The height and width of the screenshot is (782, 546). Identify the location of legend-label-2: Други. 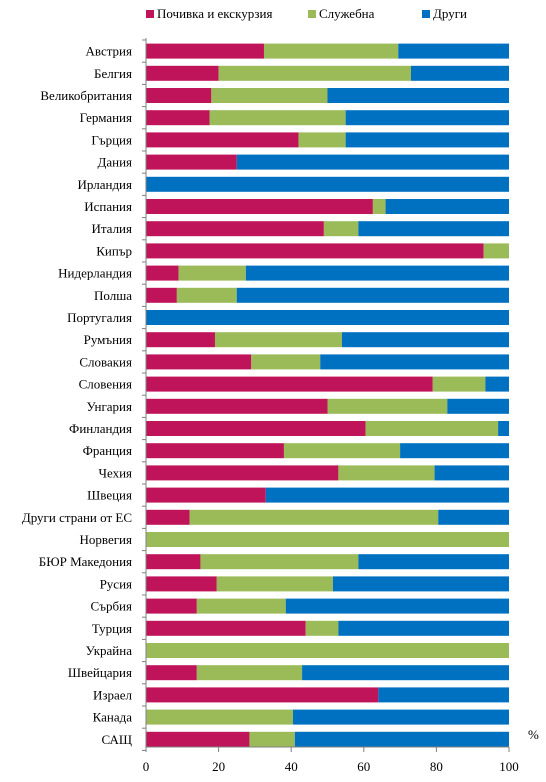
(450, 13).